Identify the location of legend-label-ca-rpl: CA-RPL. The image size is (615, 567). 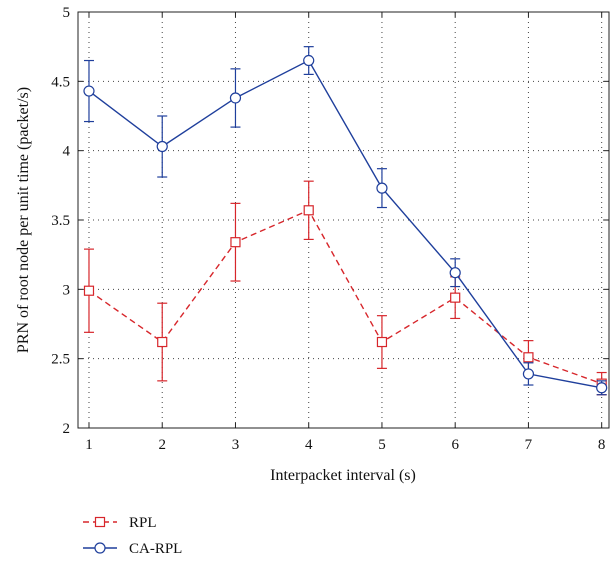
(155, 549).